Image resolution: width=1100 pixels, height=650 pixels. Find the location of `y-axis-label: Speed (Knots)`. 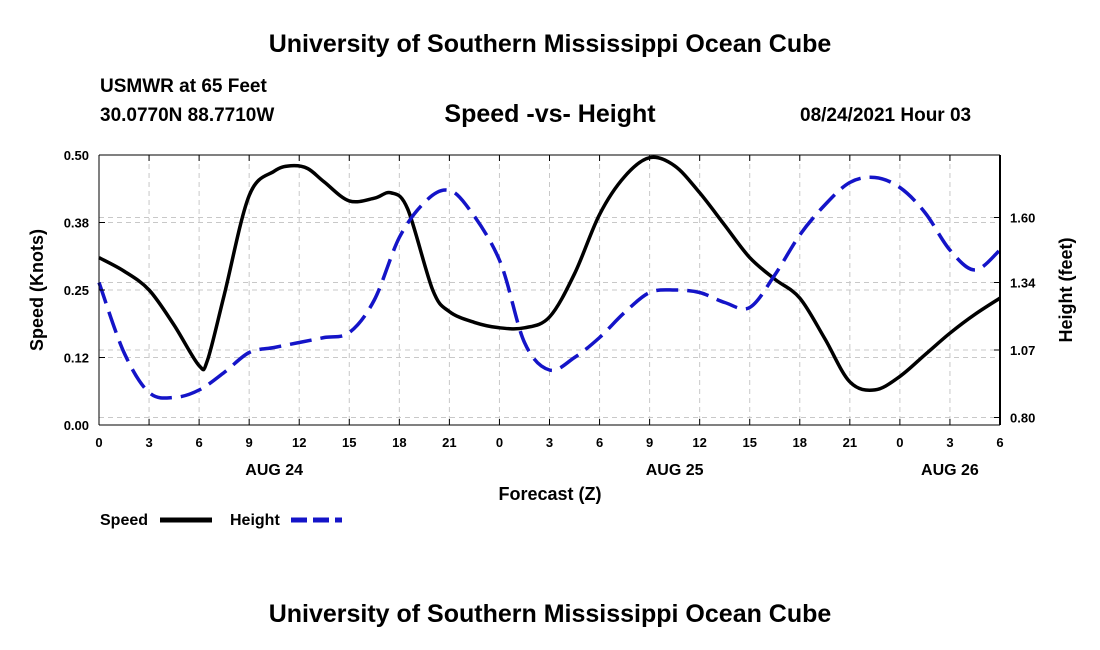

y-axis-label: Speed (Knots) is located at coordinates (37, 290).